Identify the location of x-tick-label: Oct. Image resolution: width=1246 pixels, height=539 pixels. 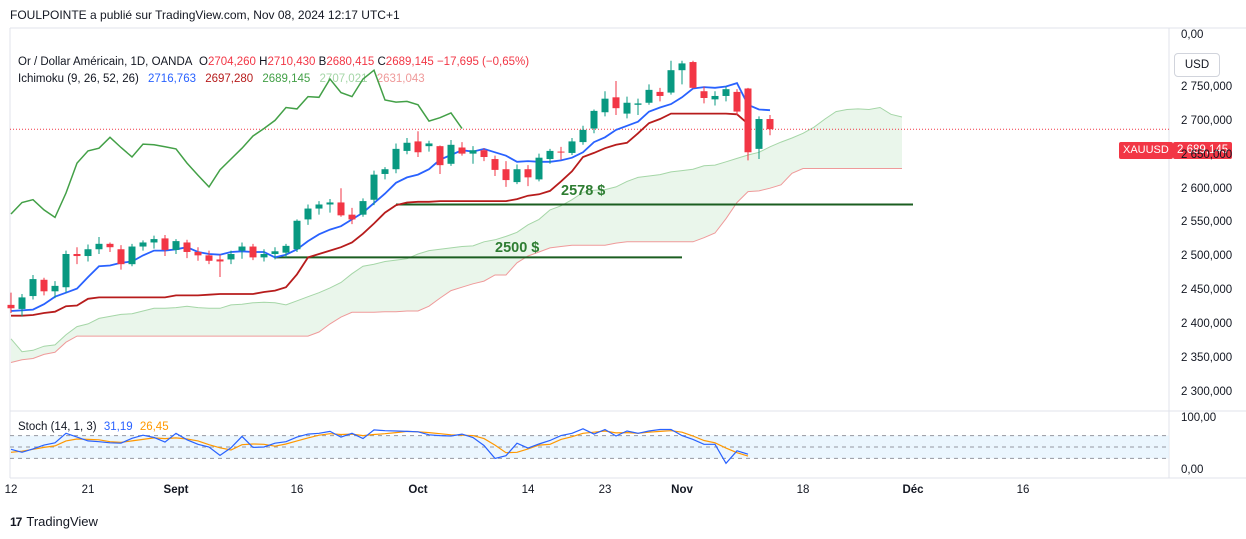
(418, 490).